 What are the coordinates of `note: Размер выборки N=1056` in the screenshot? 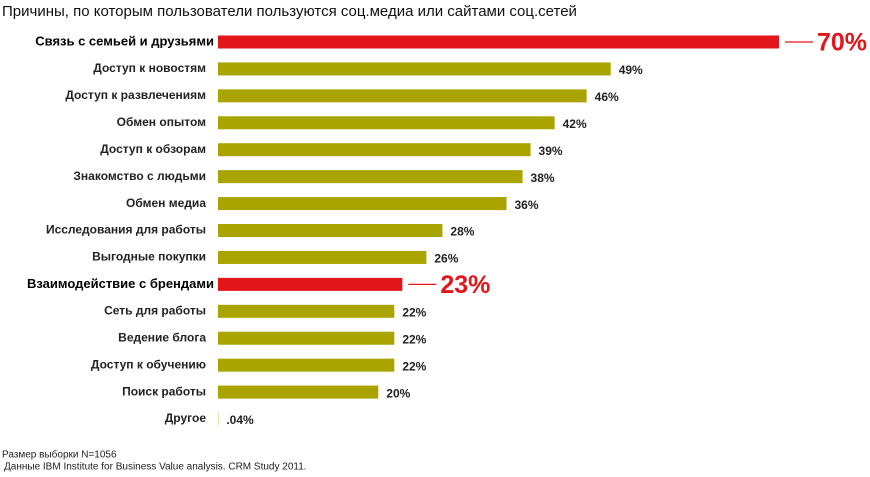 It's located at (59, 455).